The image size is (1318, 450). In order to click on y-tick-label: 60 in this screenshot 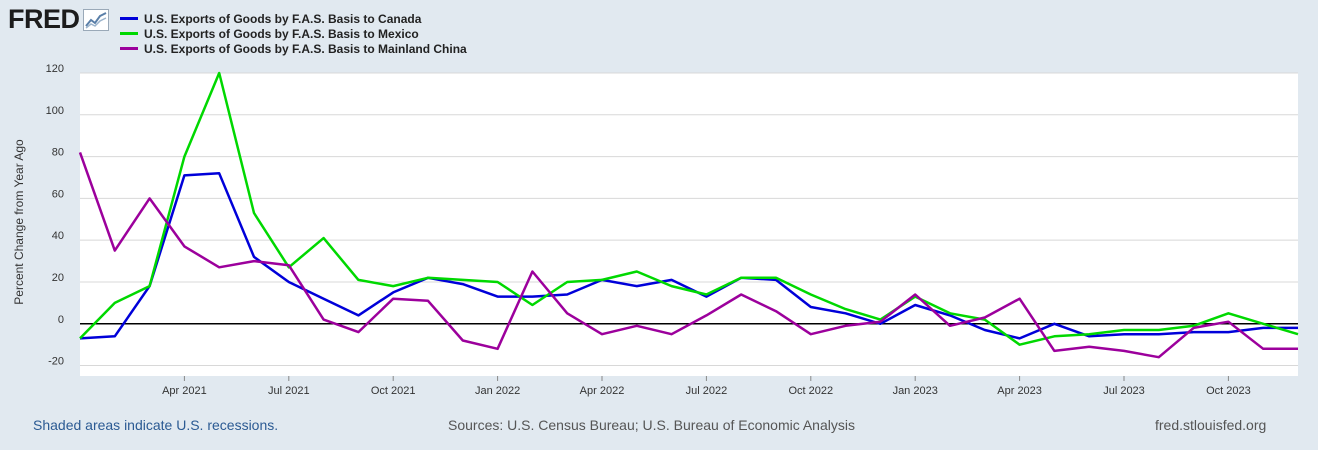, I will do `click(58, 194)`.